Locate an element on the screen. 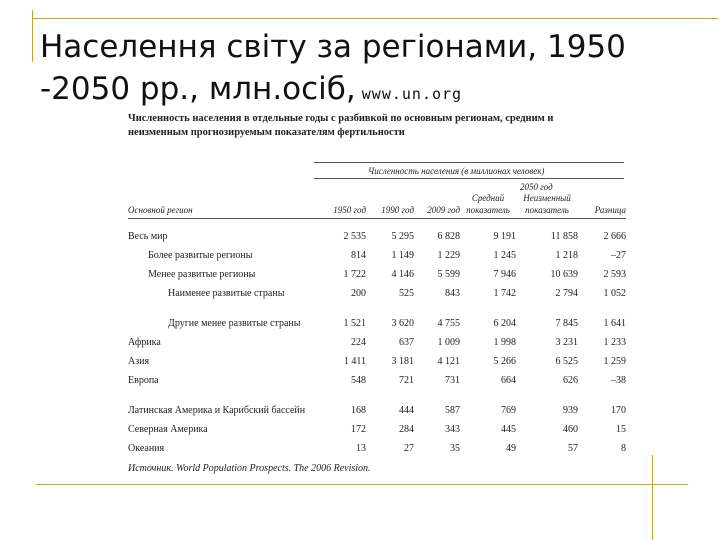 Image resolution: width=720 pixels, height=540 pixels. header-2009: 2009 год is located at coordinates (437, 205).